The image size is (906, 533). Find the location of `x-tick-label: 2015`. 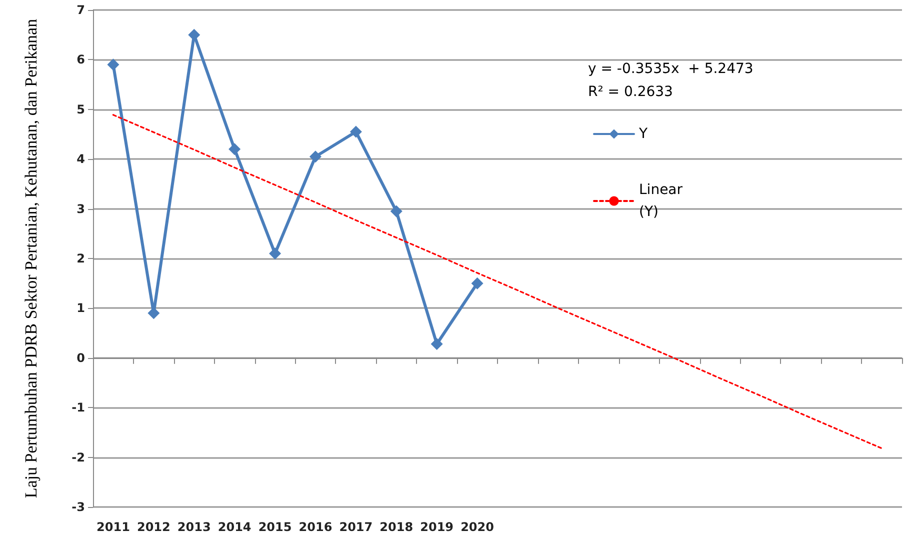

x-tick-label: 2015 is located at coordinates (275, 526).